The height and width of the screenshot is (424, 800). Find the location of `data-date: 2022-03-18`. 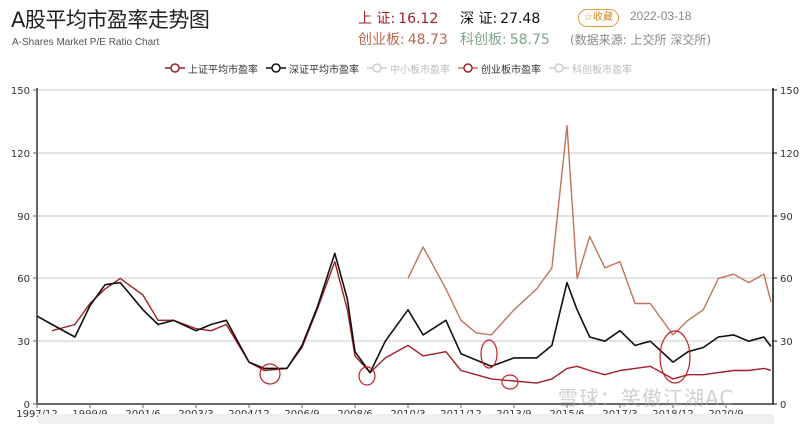

data-date: 2022-03-18 is located at coordinates (661, 16).